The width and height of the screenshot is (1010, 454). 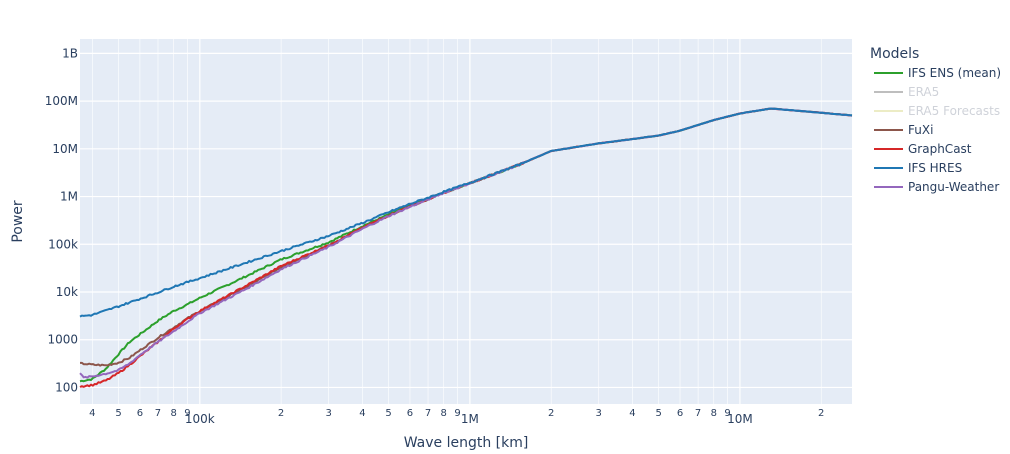 What do you see at coordinates (65, 149) in the screenshot?
I see `y-tick-label: 10M` at bounding box center [65, 149].